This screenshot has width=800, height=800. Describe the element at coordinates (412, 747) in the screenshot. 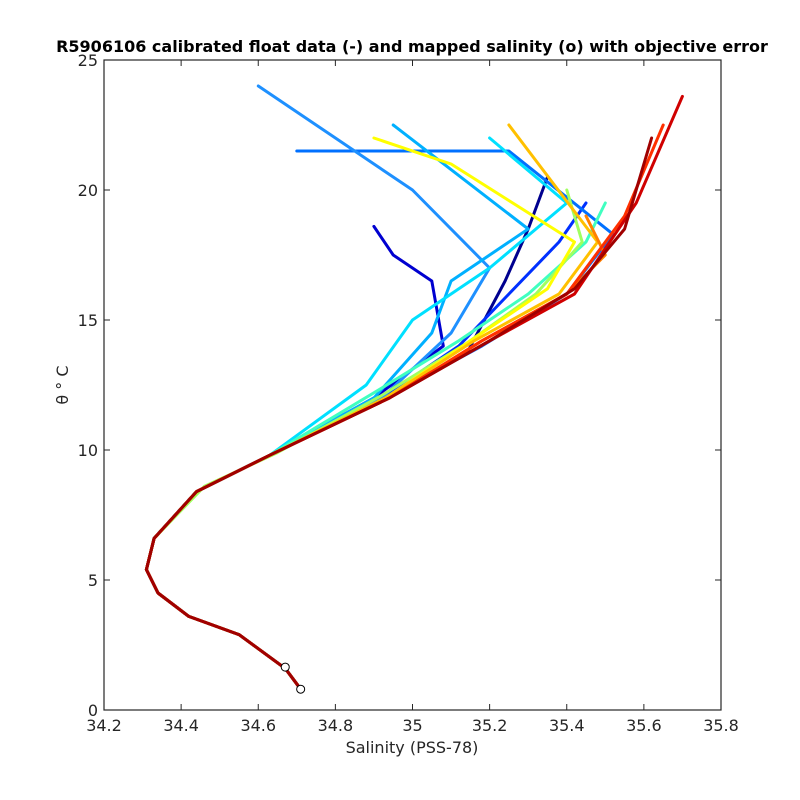

I see `x-axis-title: Salinity (PSS-78)` at that location.